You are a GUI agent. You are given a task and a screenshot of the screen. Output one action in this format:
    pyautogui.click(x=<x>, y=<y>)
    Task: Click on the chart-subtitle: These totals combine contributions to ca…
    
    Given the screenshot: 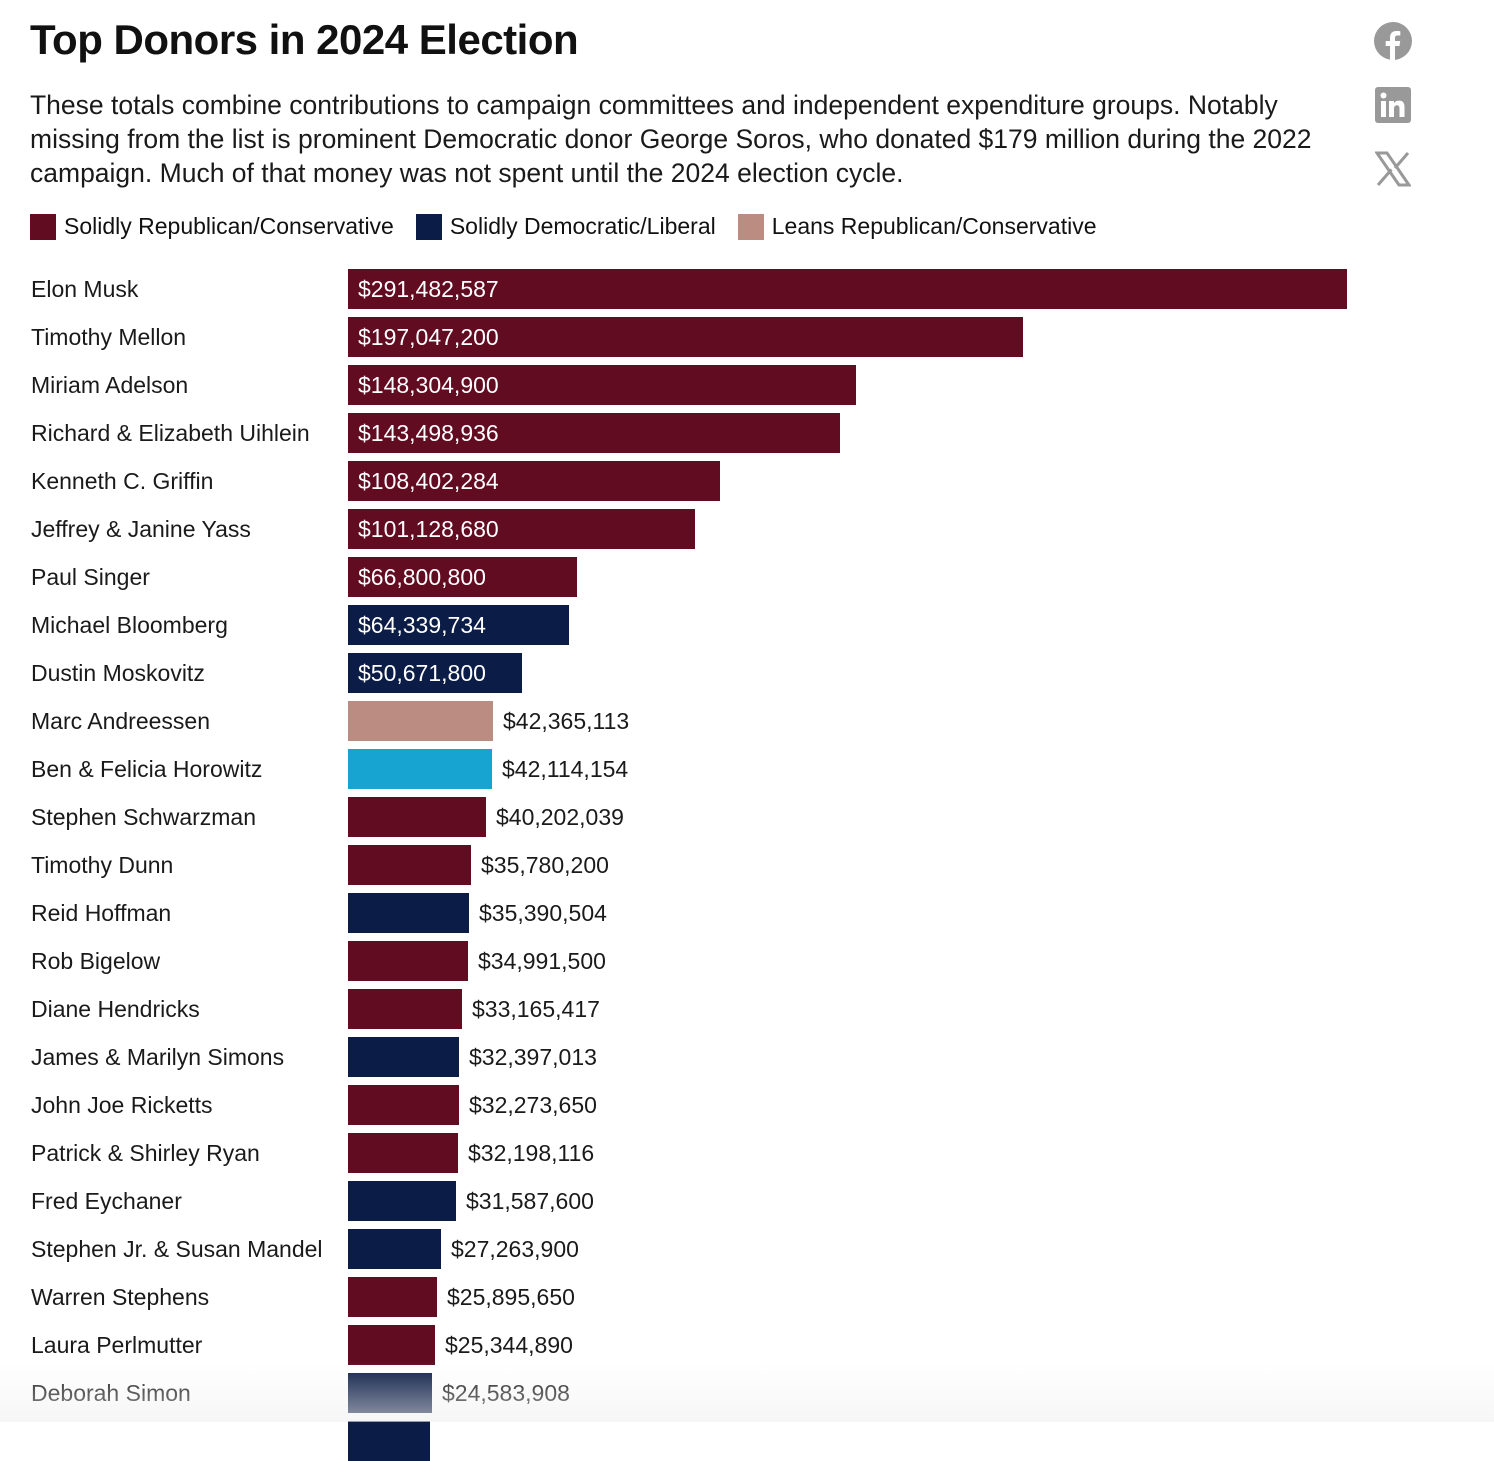 What is the action you would take?
    pyautogui.click(x=671, y=139)
    